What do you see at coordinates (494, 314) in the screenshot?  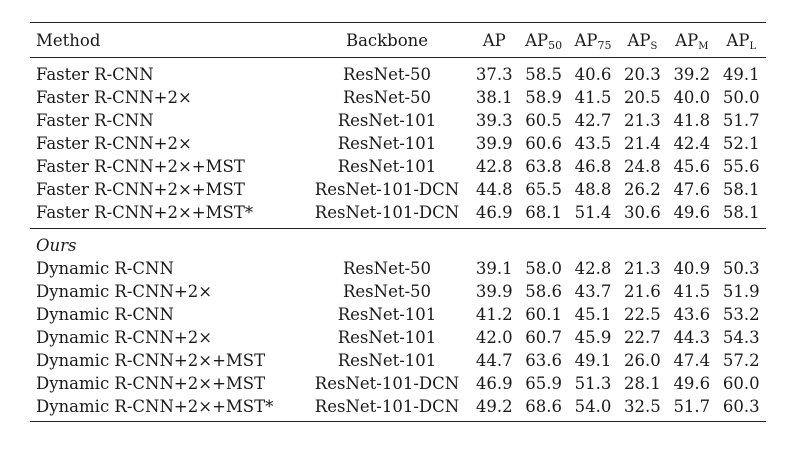 I see `cell-ap: 41.2` at bounding box center [494, 314].